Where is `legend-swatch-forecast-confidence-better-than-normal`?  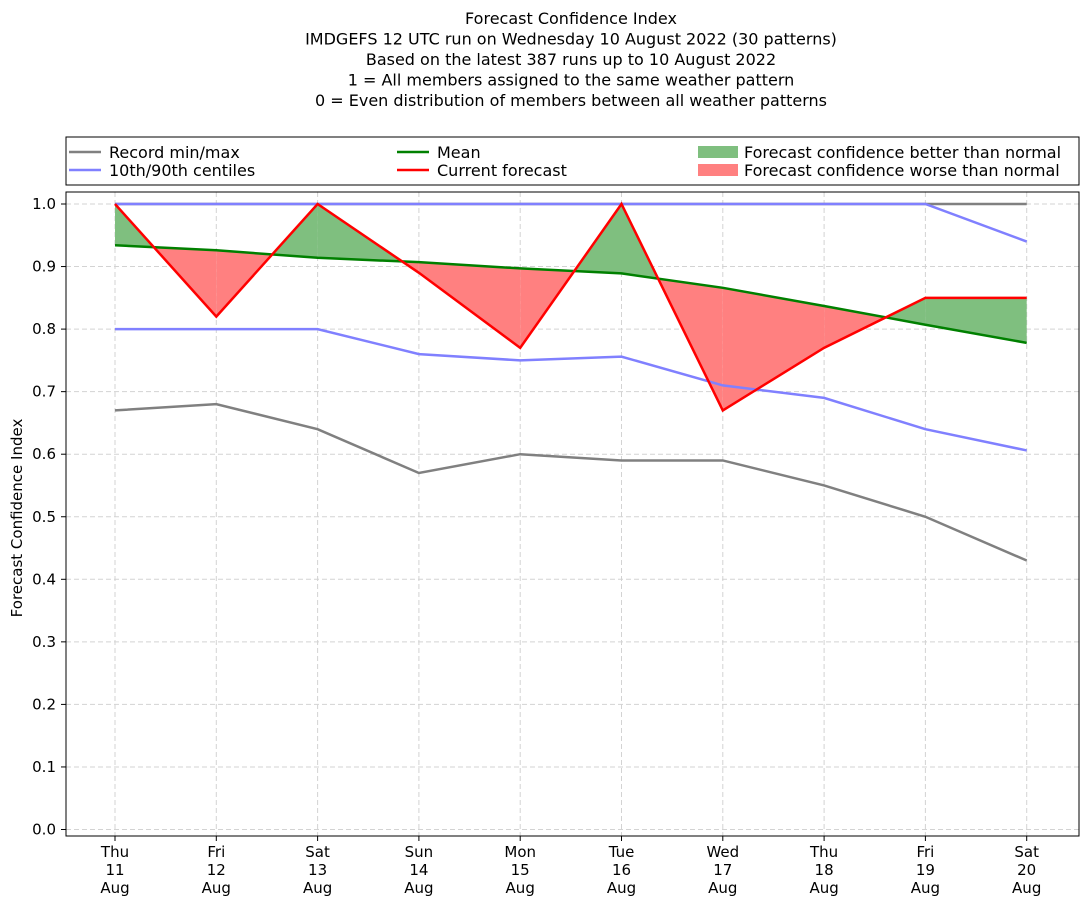
legend-swatch-forecast-confidence-better-than-normal is located at coordinates (718, 152).